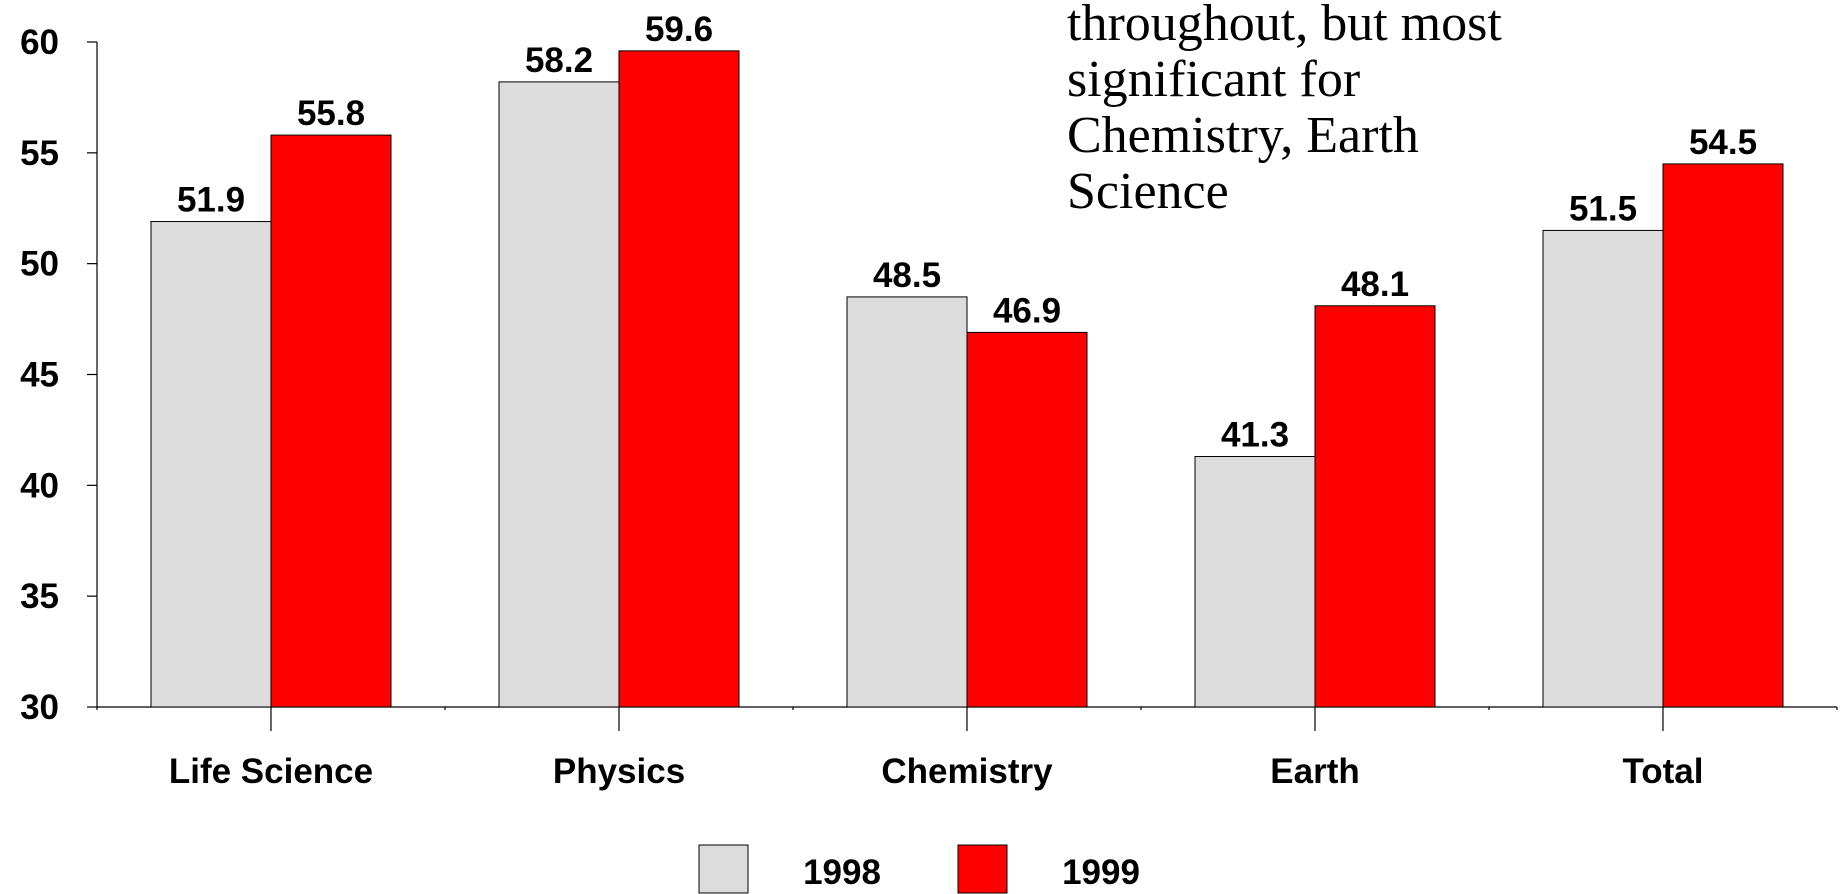 The image size is (1843, 894). What do you see at coordinates (619, 771) in the screenshot?
I see `x-tick-label: Physics` at bounding box center [619, 771].